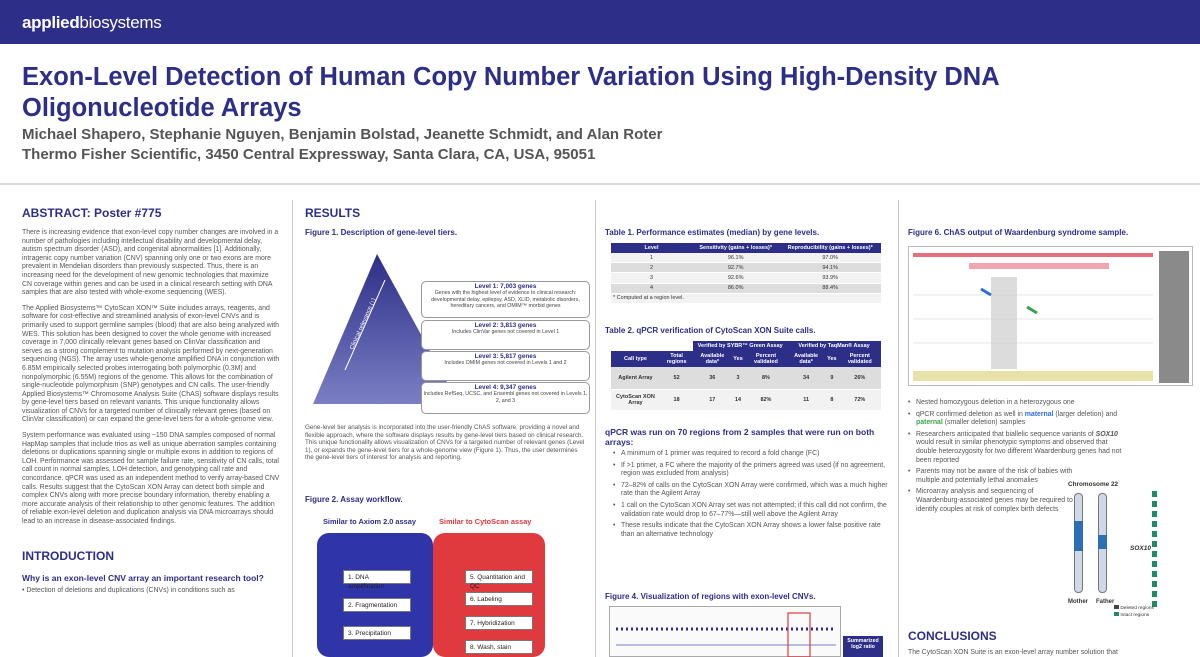  Describe the element at coordinates (746, 258) in the screenshot. I see `table-row: 1 96.1% 97.0%` at that location.